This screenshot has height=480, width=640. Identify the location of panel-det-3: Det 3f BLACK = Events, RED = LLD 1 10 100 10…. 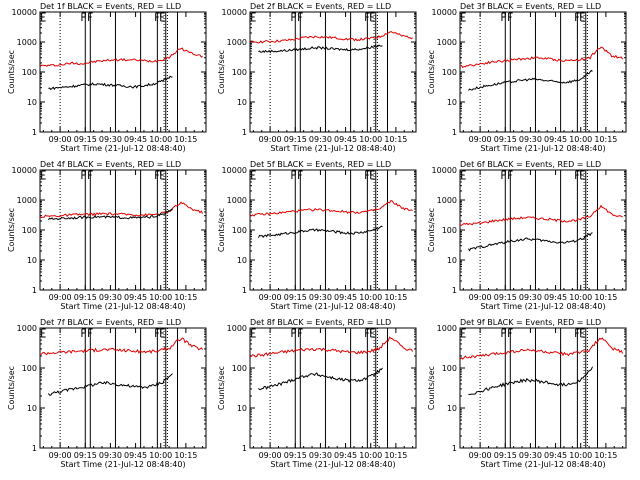
(527, 77).